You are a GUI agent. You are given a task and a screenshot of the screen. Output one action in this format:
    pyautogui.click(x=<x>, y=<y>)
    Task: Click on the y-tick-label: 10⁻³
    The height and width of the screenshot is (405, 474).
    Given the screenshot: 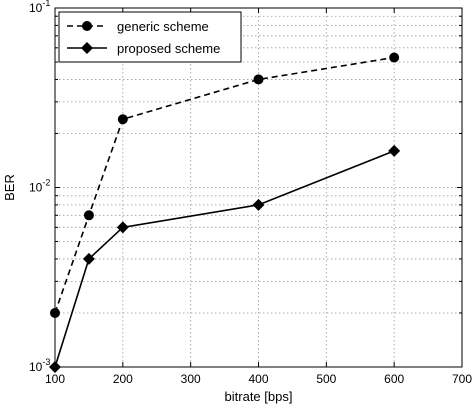 What is the action you would take?
    pyautogui.click(x=39, y=365)
    